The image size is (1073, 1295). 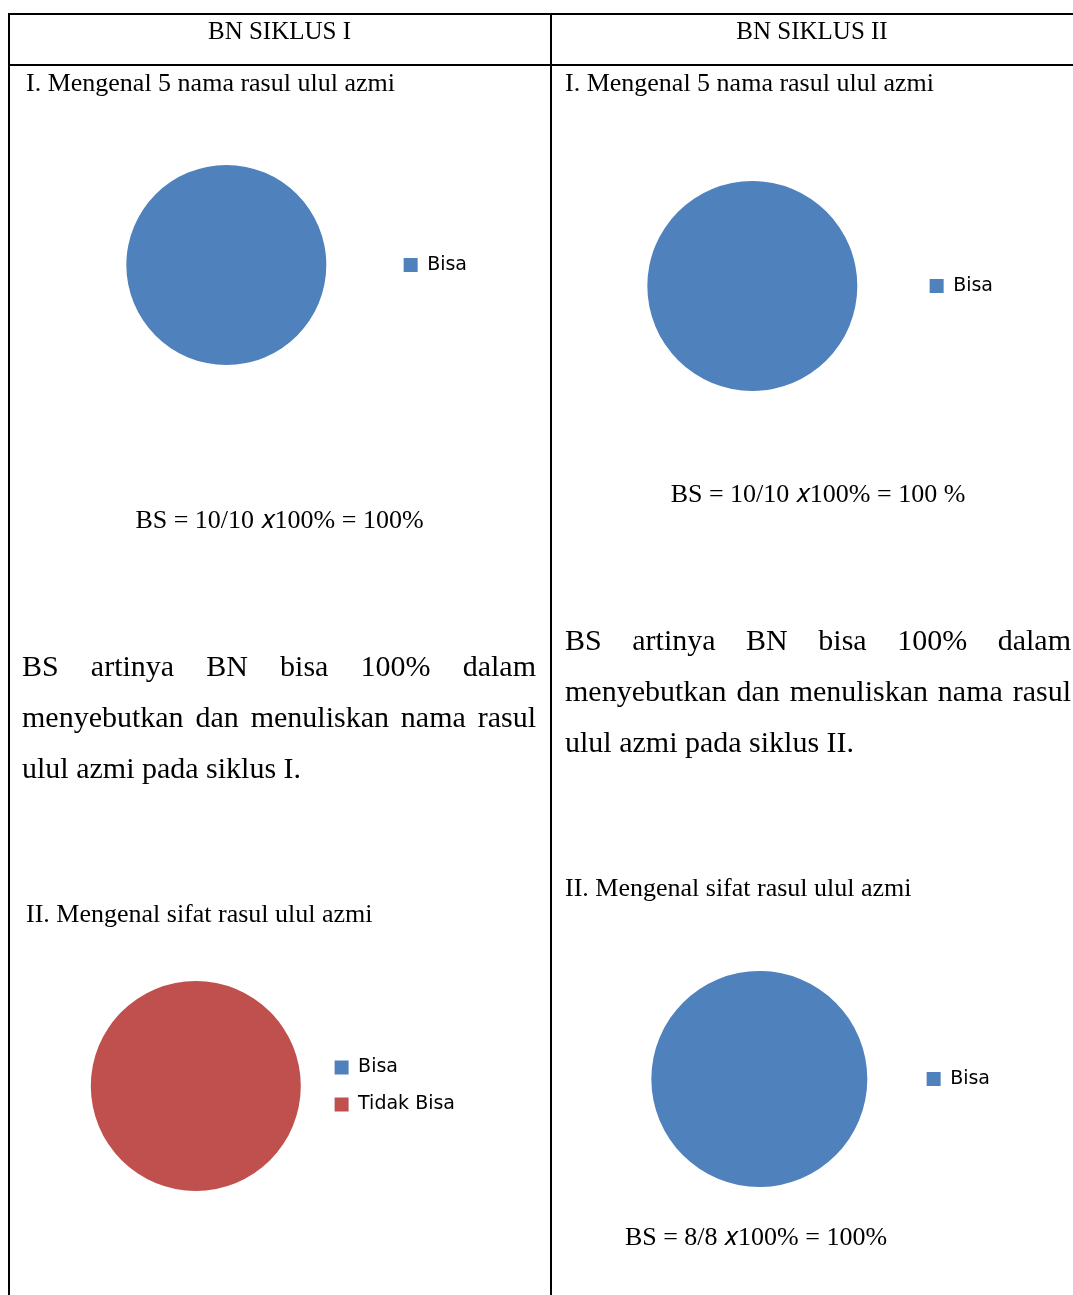 I want to click on text: BS = 10/10 𝑥100% = 100 %, so click(x=818, y=494).